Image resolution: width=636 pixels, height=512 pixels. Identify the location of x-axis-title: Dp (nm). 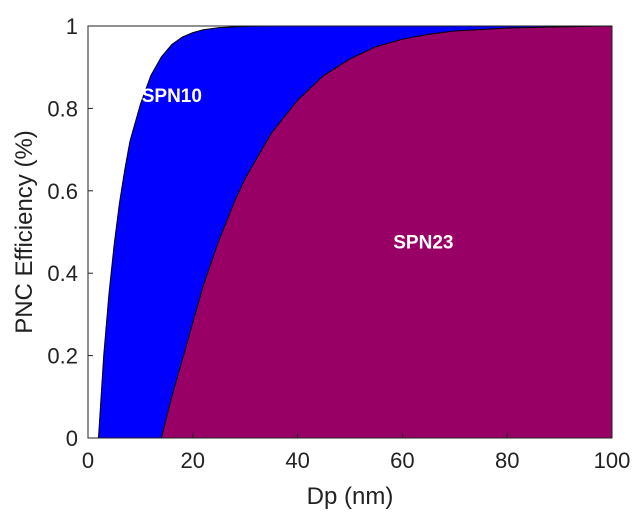
(350, 496).